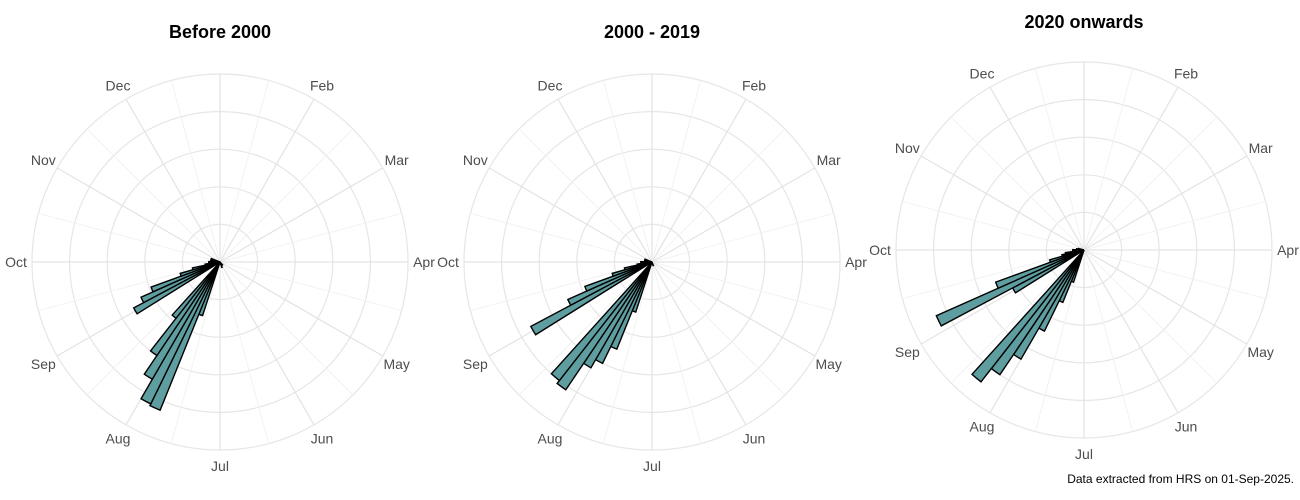  I want to click on chart-title: 2020 onwards, so click(1083, 22).